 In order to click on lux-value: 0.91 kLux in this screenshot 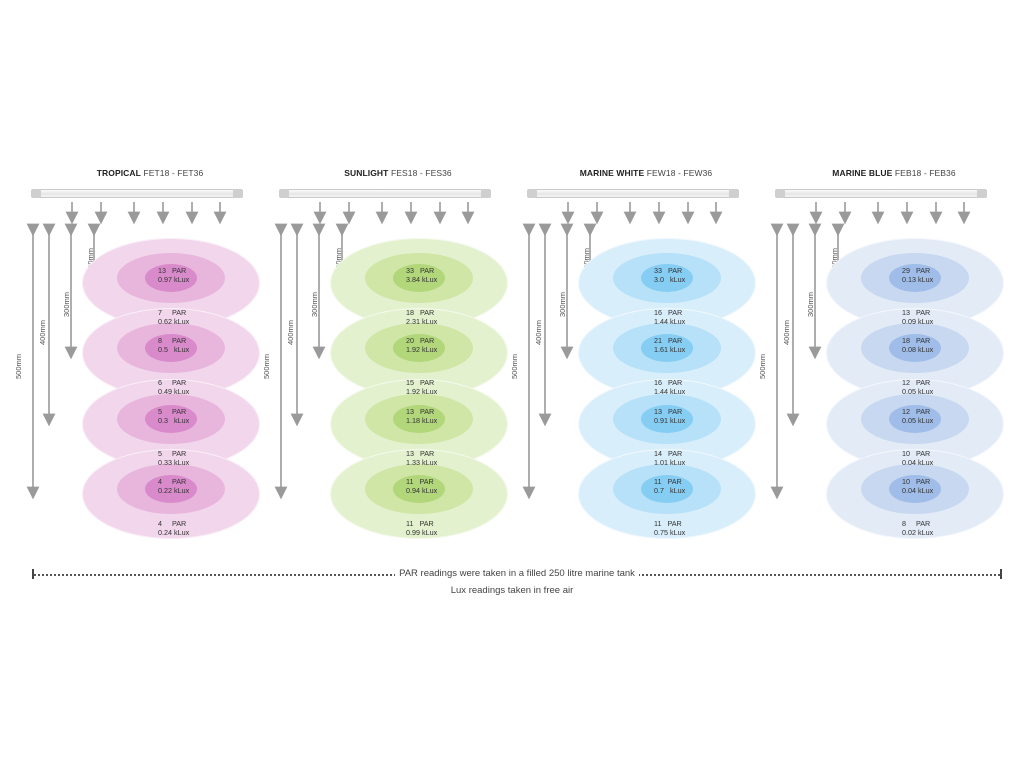, I will do `click(670, 420)`.